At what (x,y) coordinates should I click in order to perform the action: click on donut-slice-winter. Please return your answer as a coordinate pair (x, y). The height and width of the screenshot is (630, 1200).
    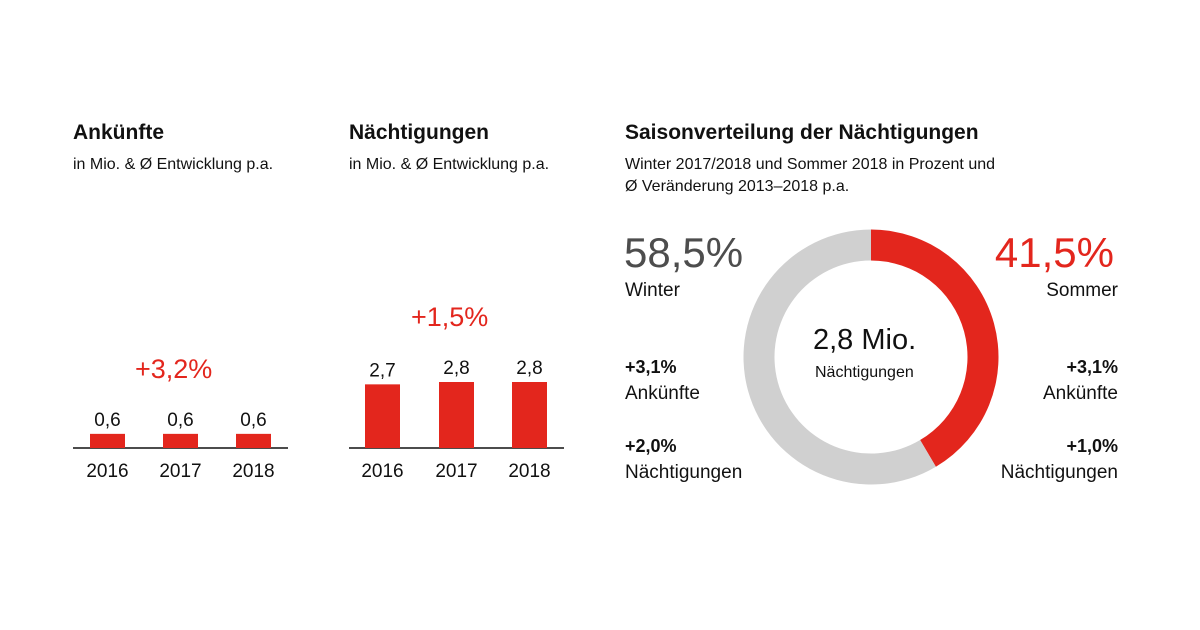
    Looking at the image, I should click on (839, 357).